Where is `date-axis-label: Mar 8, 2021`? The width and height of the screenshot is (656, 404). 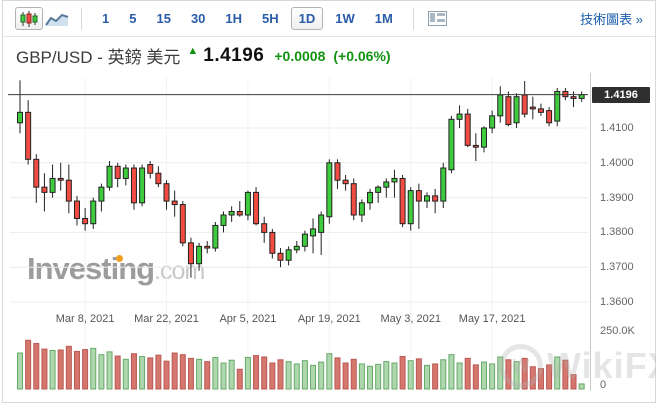 date-axis-label: Mar 8, 2021 is located at coordinates (85, 319).